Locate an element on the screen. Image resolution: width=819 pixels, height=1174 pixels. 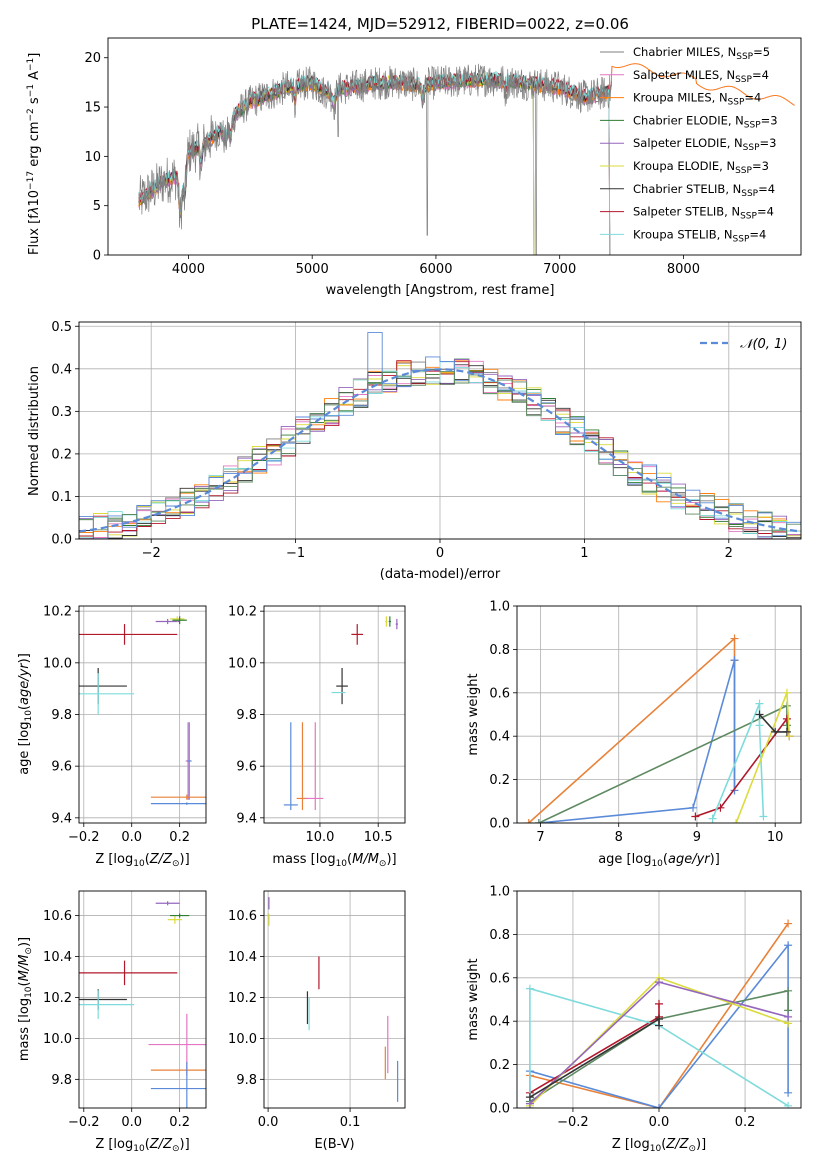
y-tick-label: 0 is located at coordinates (97, 256).